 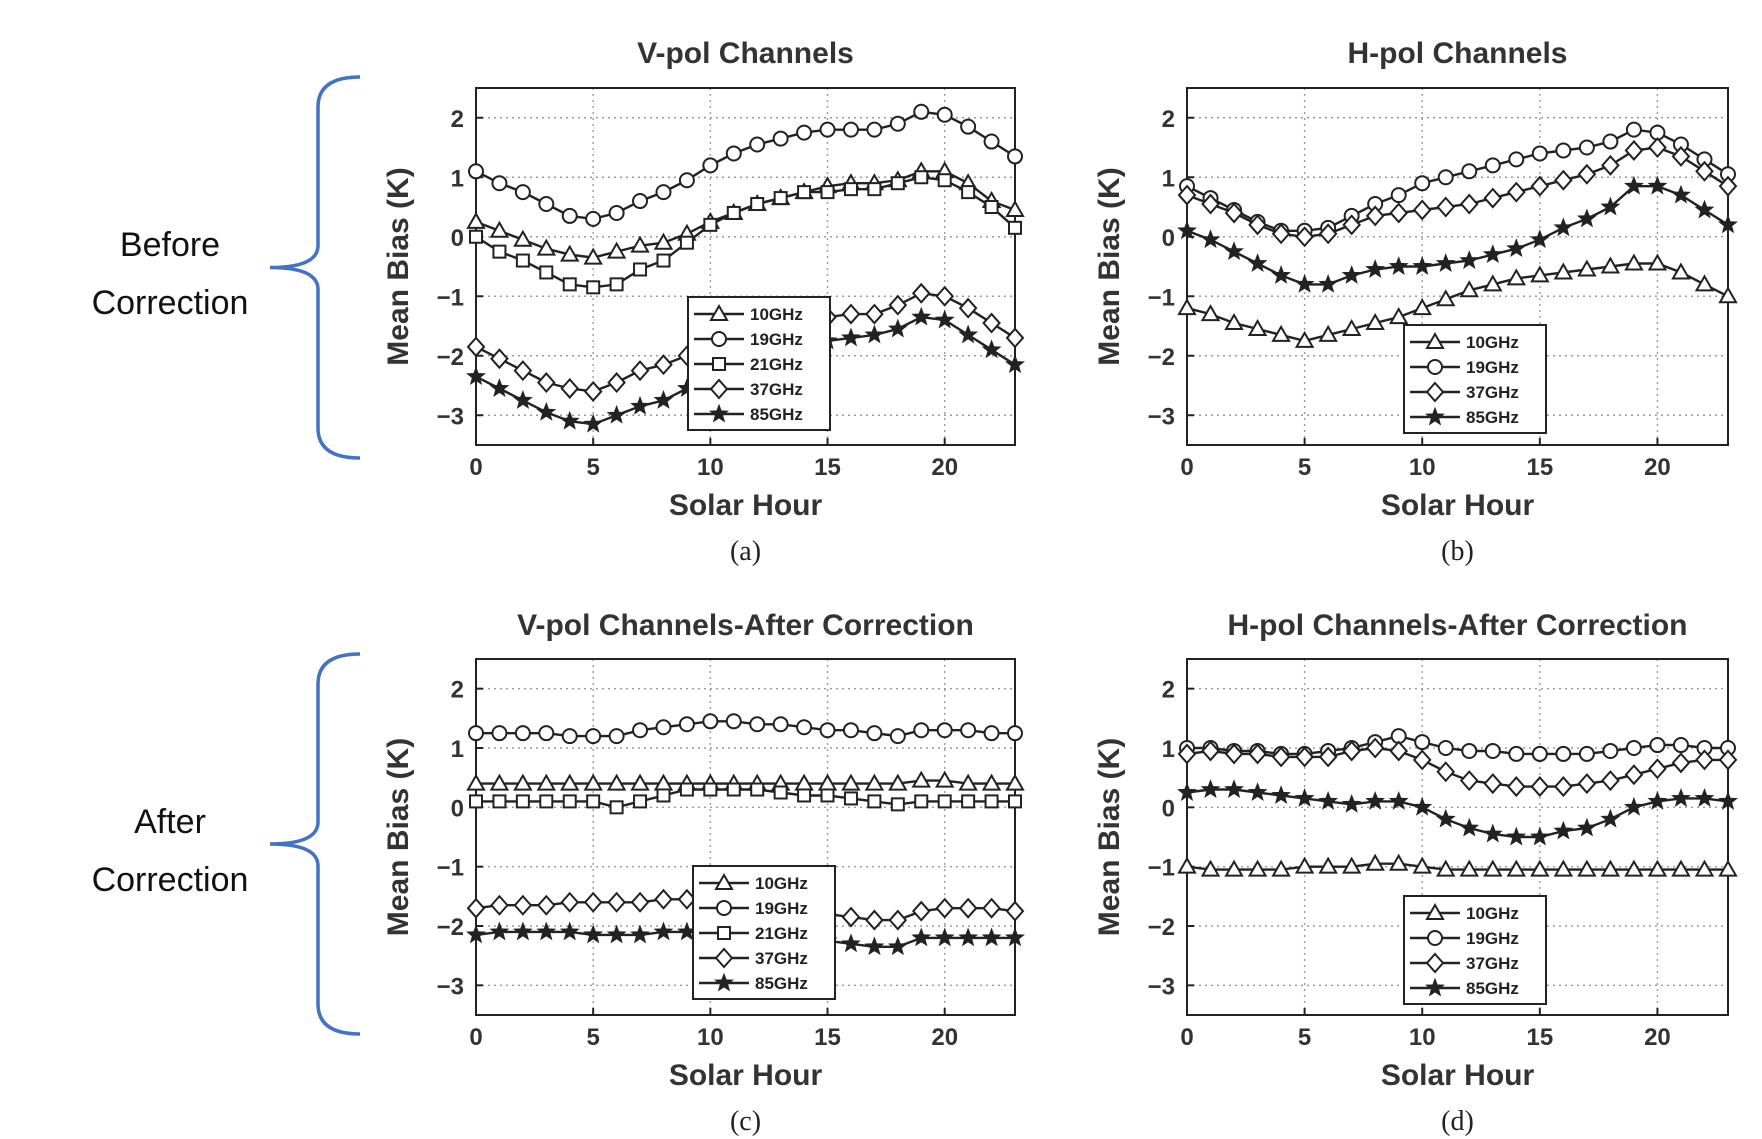 I want to click on y-tick-label: −1, so click(x=450, y=297).